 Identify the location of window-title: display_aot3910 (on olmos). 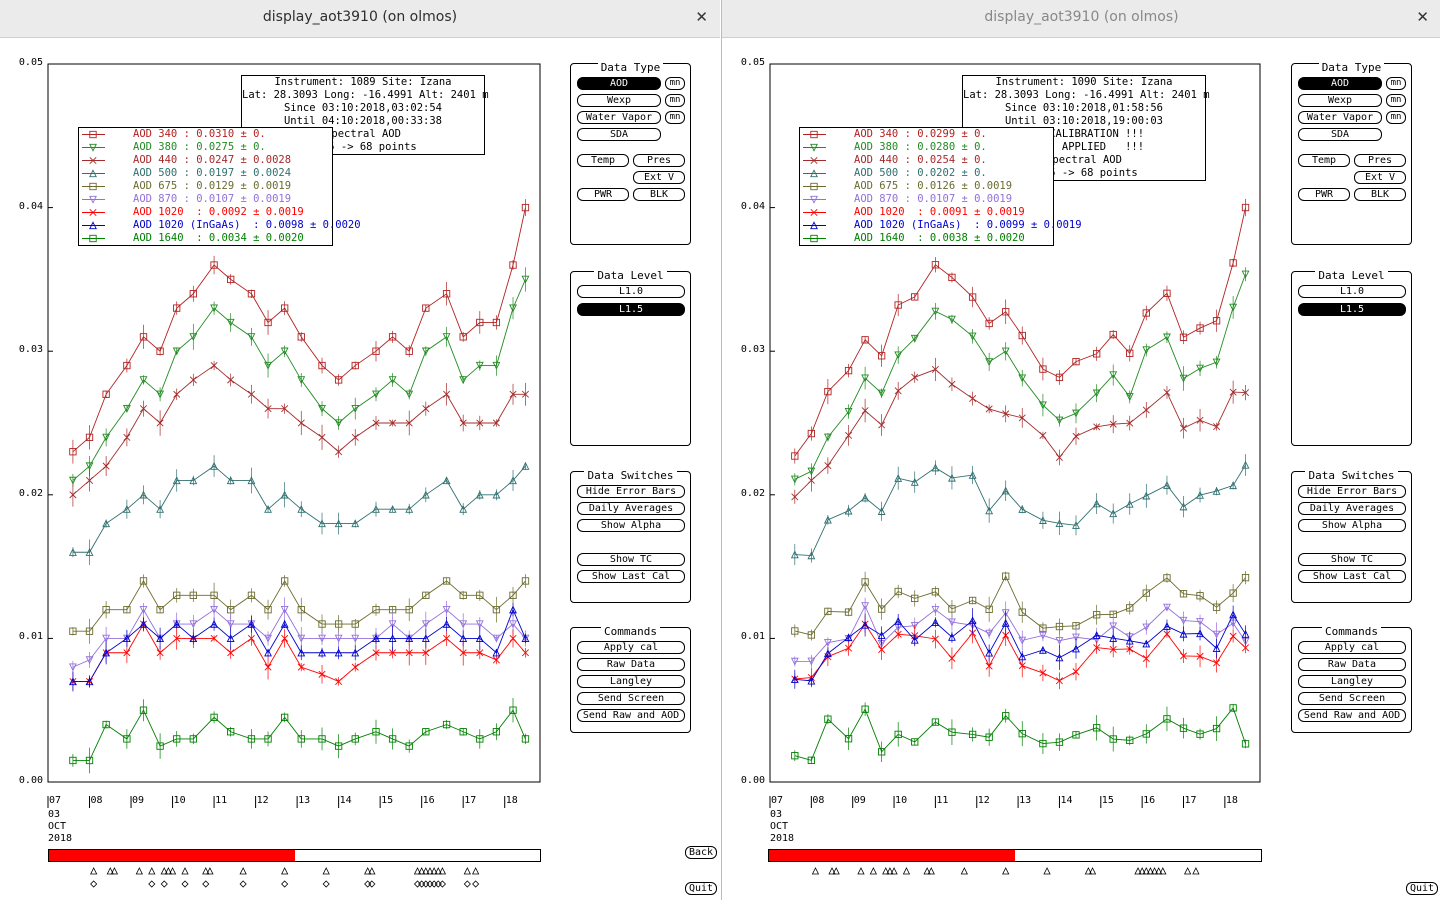
(360, 17).